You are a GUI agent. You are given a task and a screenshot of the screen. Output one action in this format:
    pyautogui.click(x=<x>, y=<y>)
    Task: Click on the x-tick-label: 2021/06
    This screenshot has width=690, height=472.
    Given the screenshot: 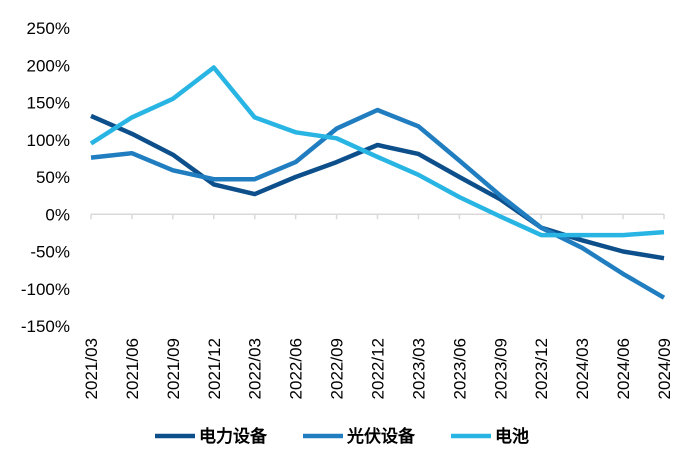 What is the action you would take?
    pyautogui.click(x=132, y=368)
    